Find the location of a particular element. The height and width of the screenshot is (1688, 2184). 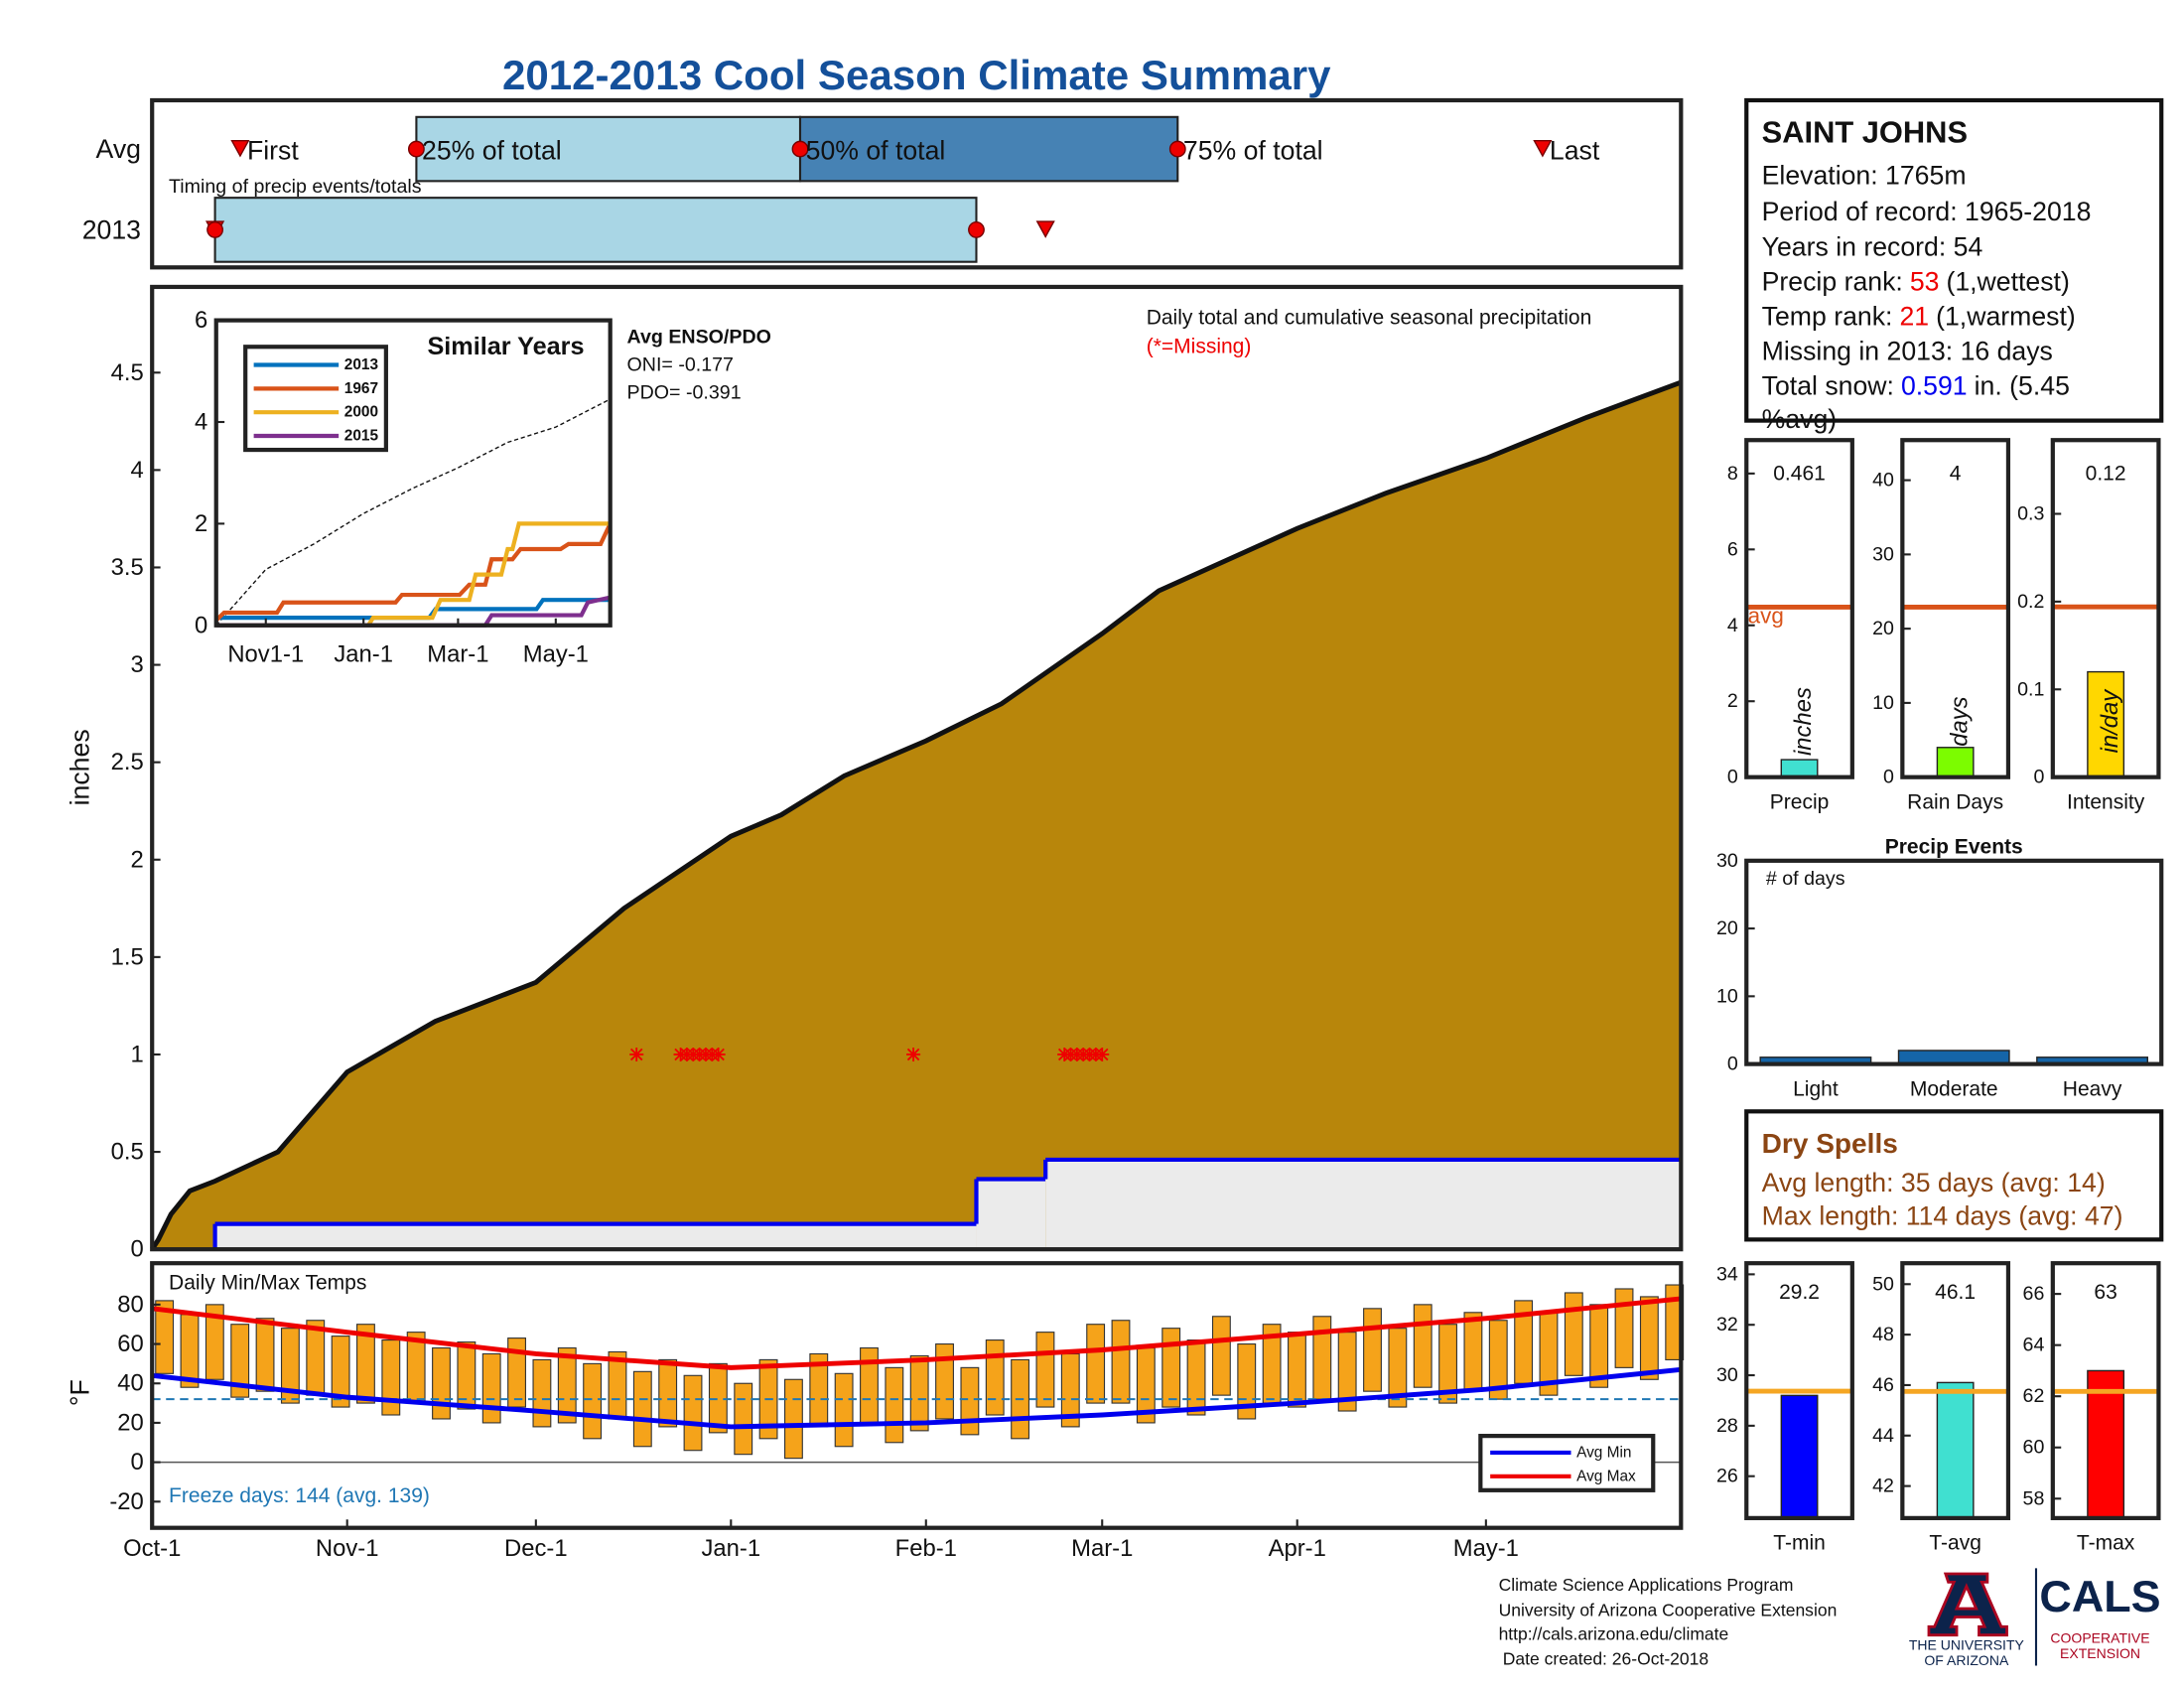

y-tick-label: 20 is located at coordinates (1883, 628).